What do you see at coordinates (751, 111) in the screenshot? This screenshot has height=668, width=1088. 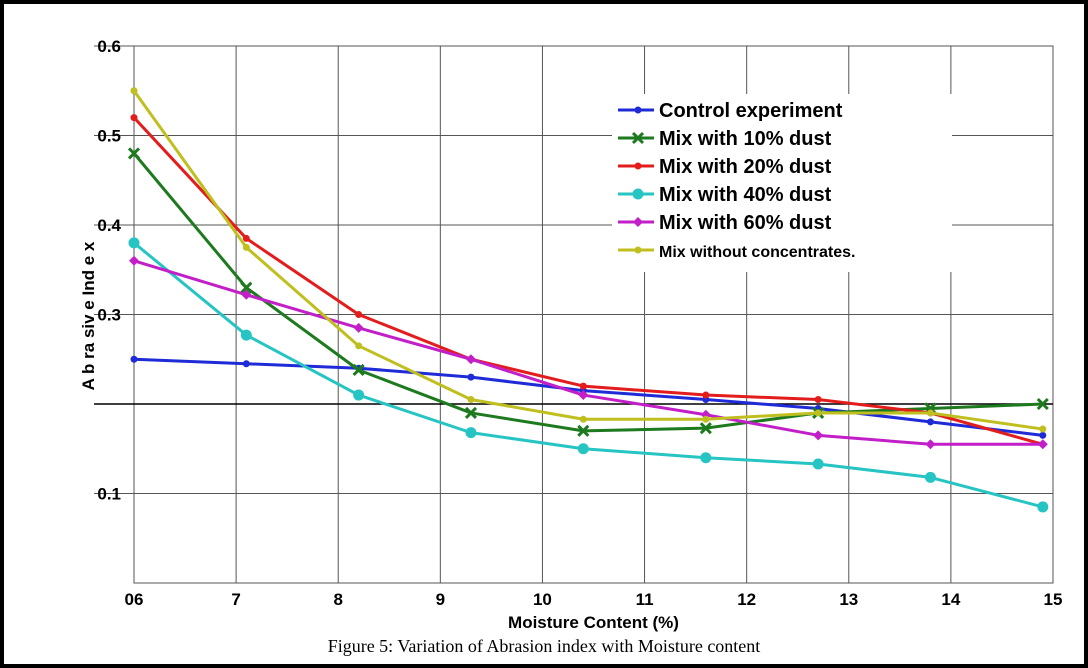 I see `legend-label: Control experiment` at bounding box center [751, 111].